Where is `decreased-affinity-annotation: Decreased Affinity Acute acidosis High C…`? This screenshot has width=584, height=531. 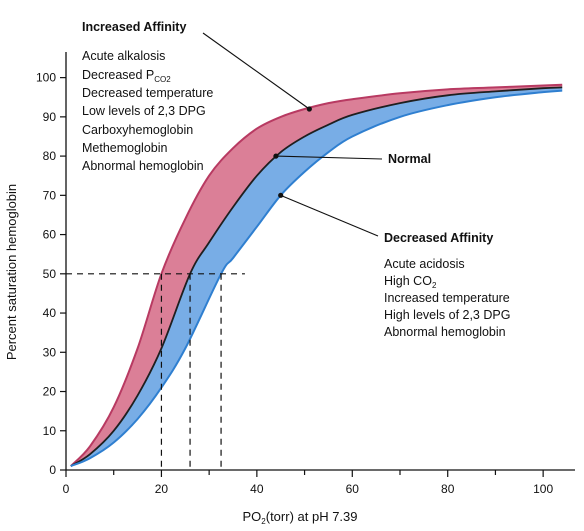 decreased-affinity-annotation: Decreased Affinity Acute acidosis High C… is located at coordinates (447, 285).